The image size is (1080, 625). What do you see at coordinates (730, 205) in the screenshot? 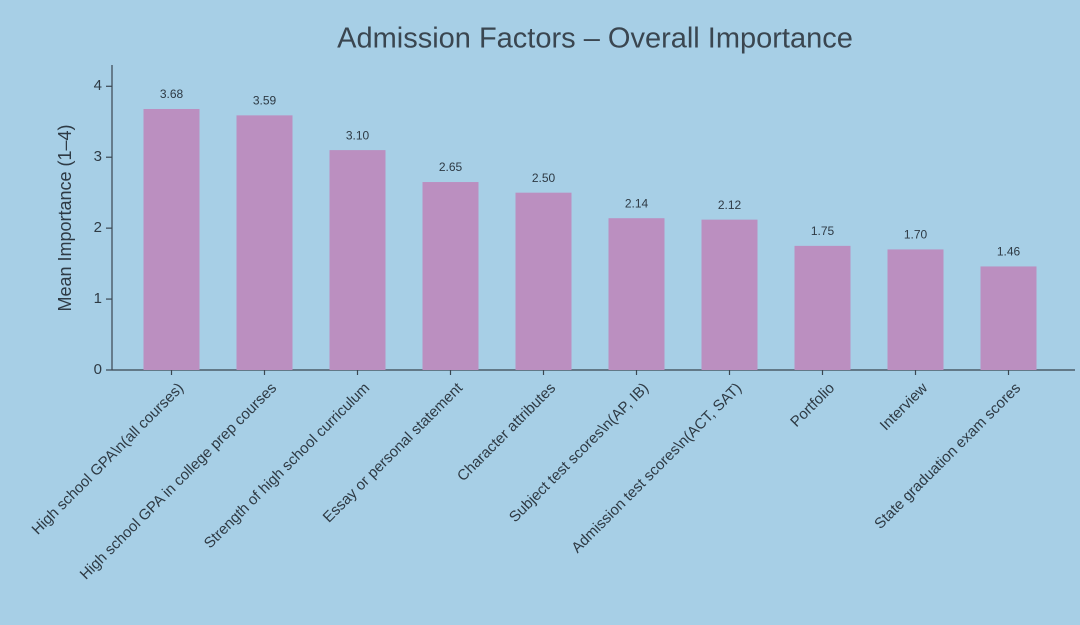
I see `value-label: 2.12` at bounding box center [730, 205].